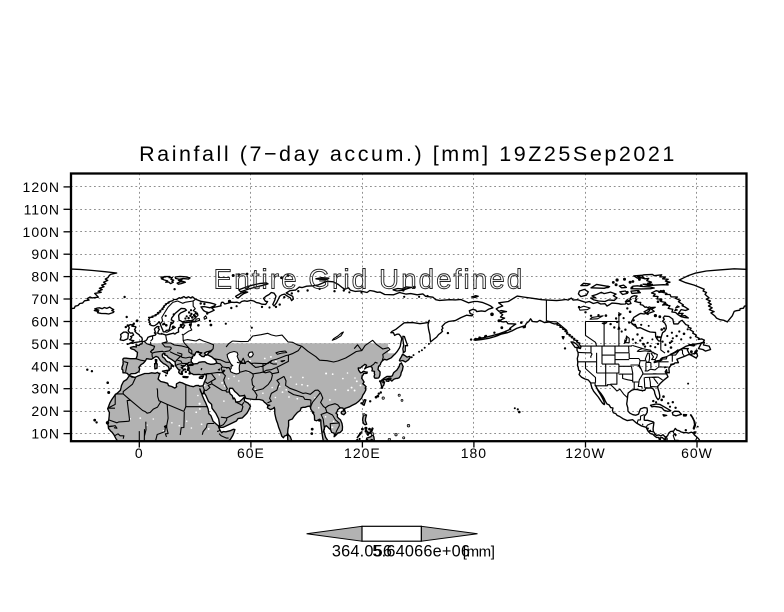 The image size is (784, 612). I want to click on svg-text: 120W, so click(585, 453).